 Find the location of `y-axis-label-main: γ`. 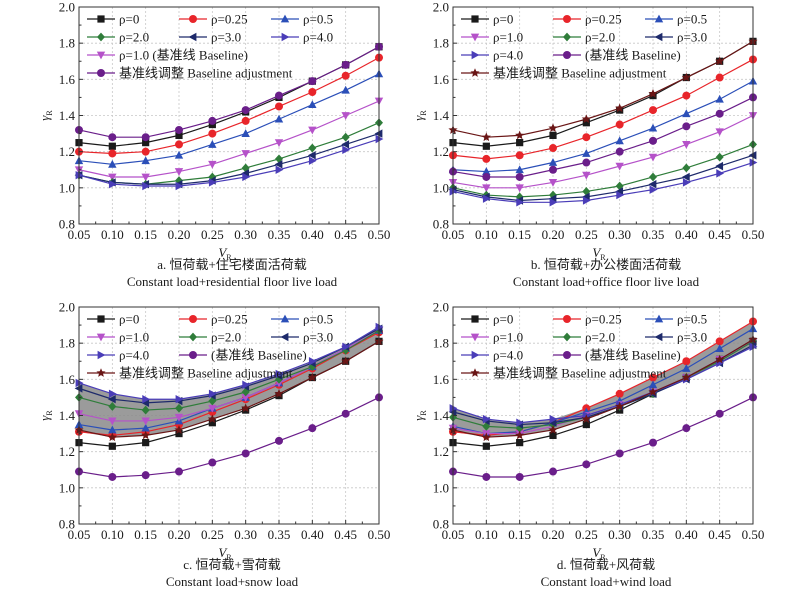

y-axis-label-main: γ is located at coordinates (418, 118).